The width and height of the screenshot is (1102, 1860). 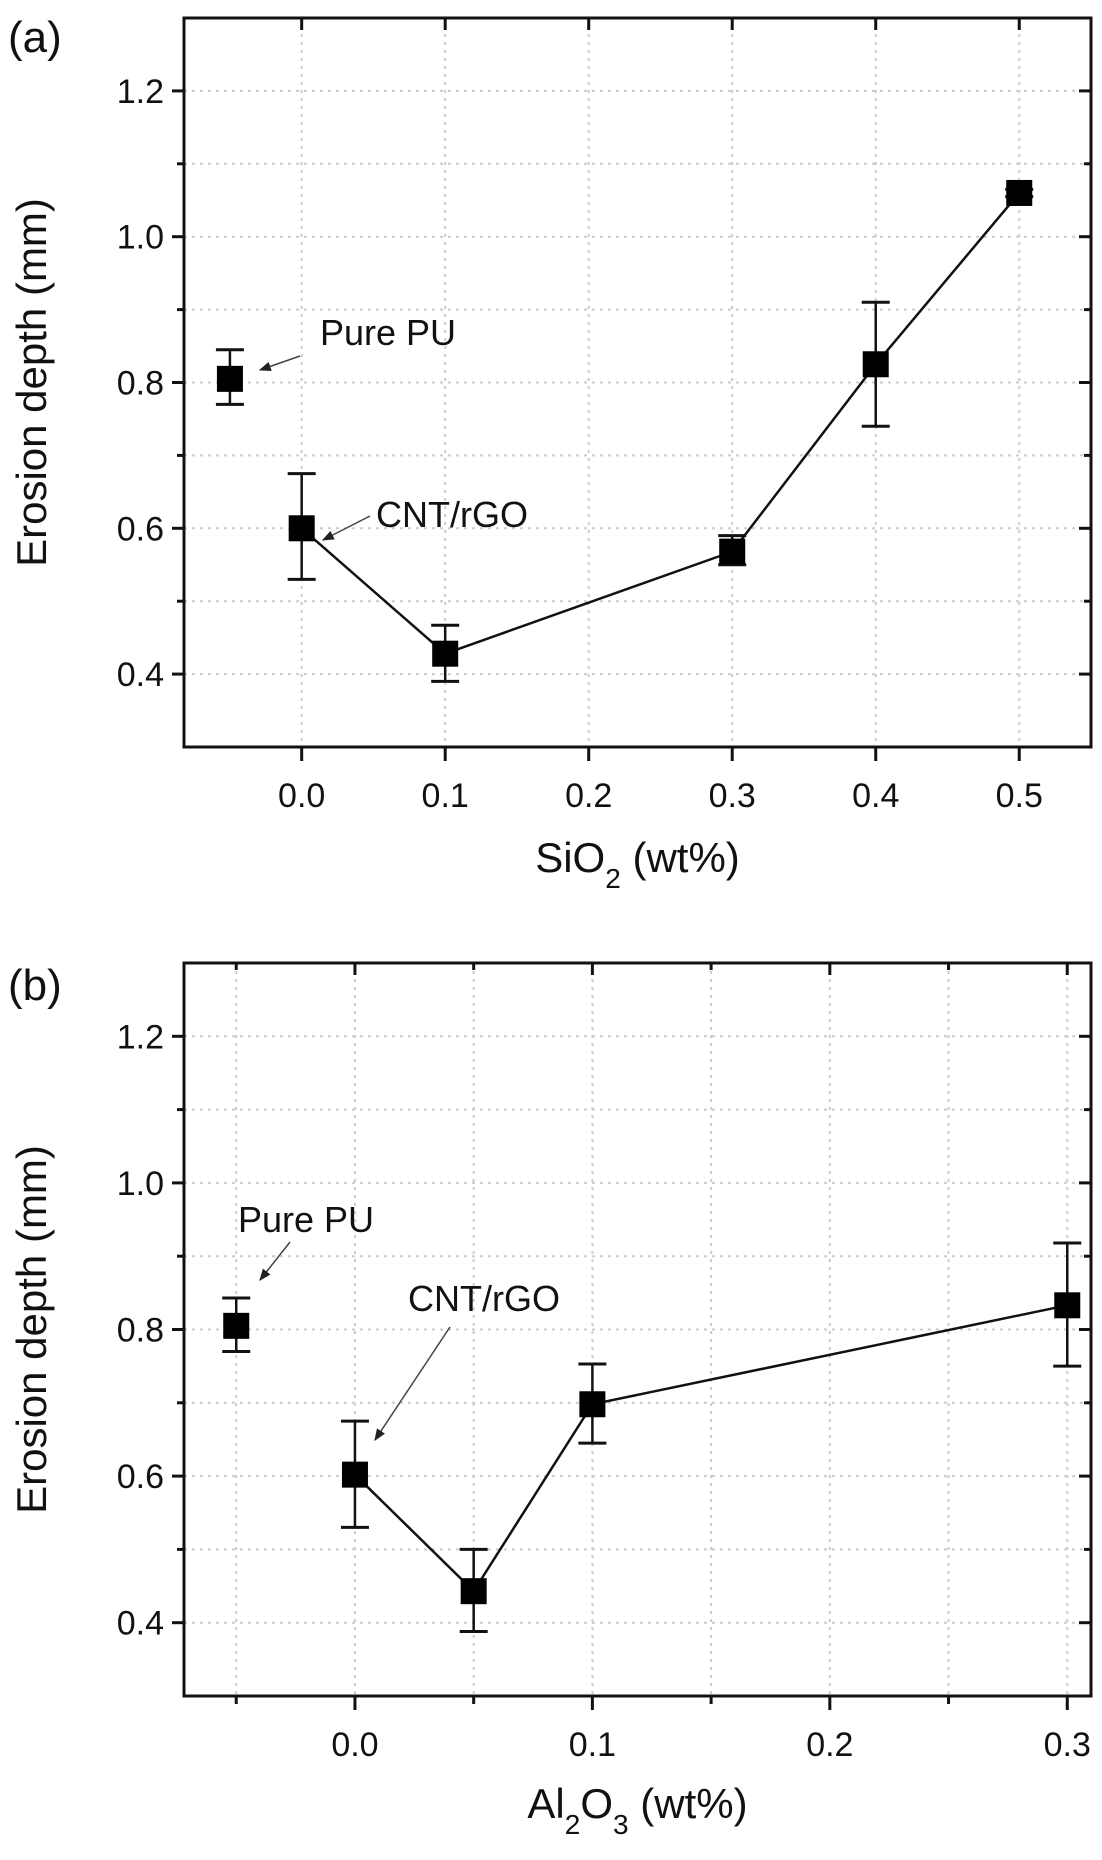 What do you see at coordinates (35, 985) in the screenshot?
I see `panel-label: (b)` at bounding box center [35, 985].